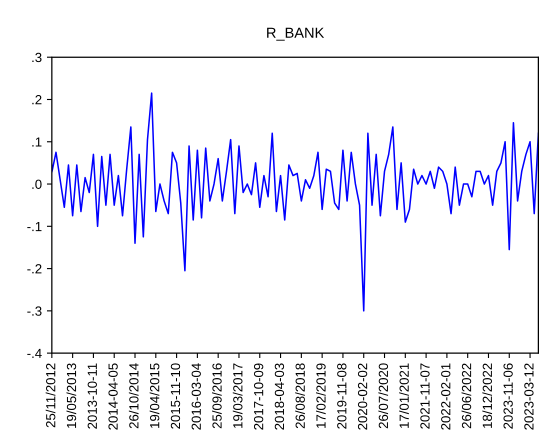 The width and height of the screenshot is (540, 447). What do you see at coordinates (71, 395) in the screenshot?
I see `x-tick-label: 19/05/2013` at bounding box center [71, 395].